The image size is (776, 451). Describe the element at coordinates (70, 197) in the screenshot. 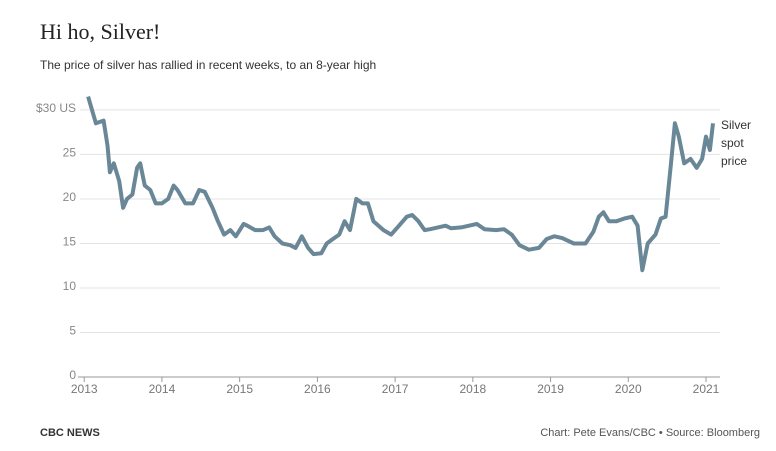

I see `y-tick-label: 20` at that location.